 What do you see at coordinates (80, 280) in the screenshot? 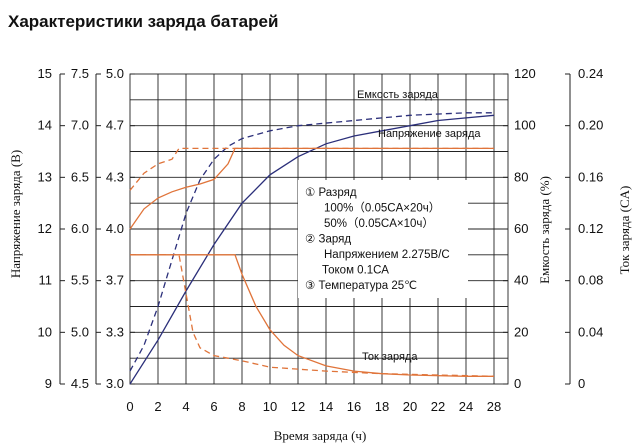
I see `left-axis-tick-label: 5.5` at bounding box center [80, 280].